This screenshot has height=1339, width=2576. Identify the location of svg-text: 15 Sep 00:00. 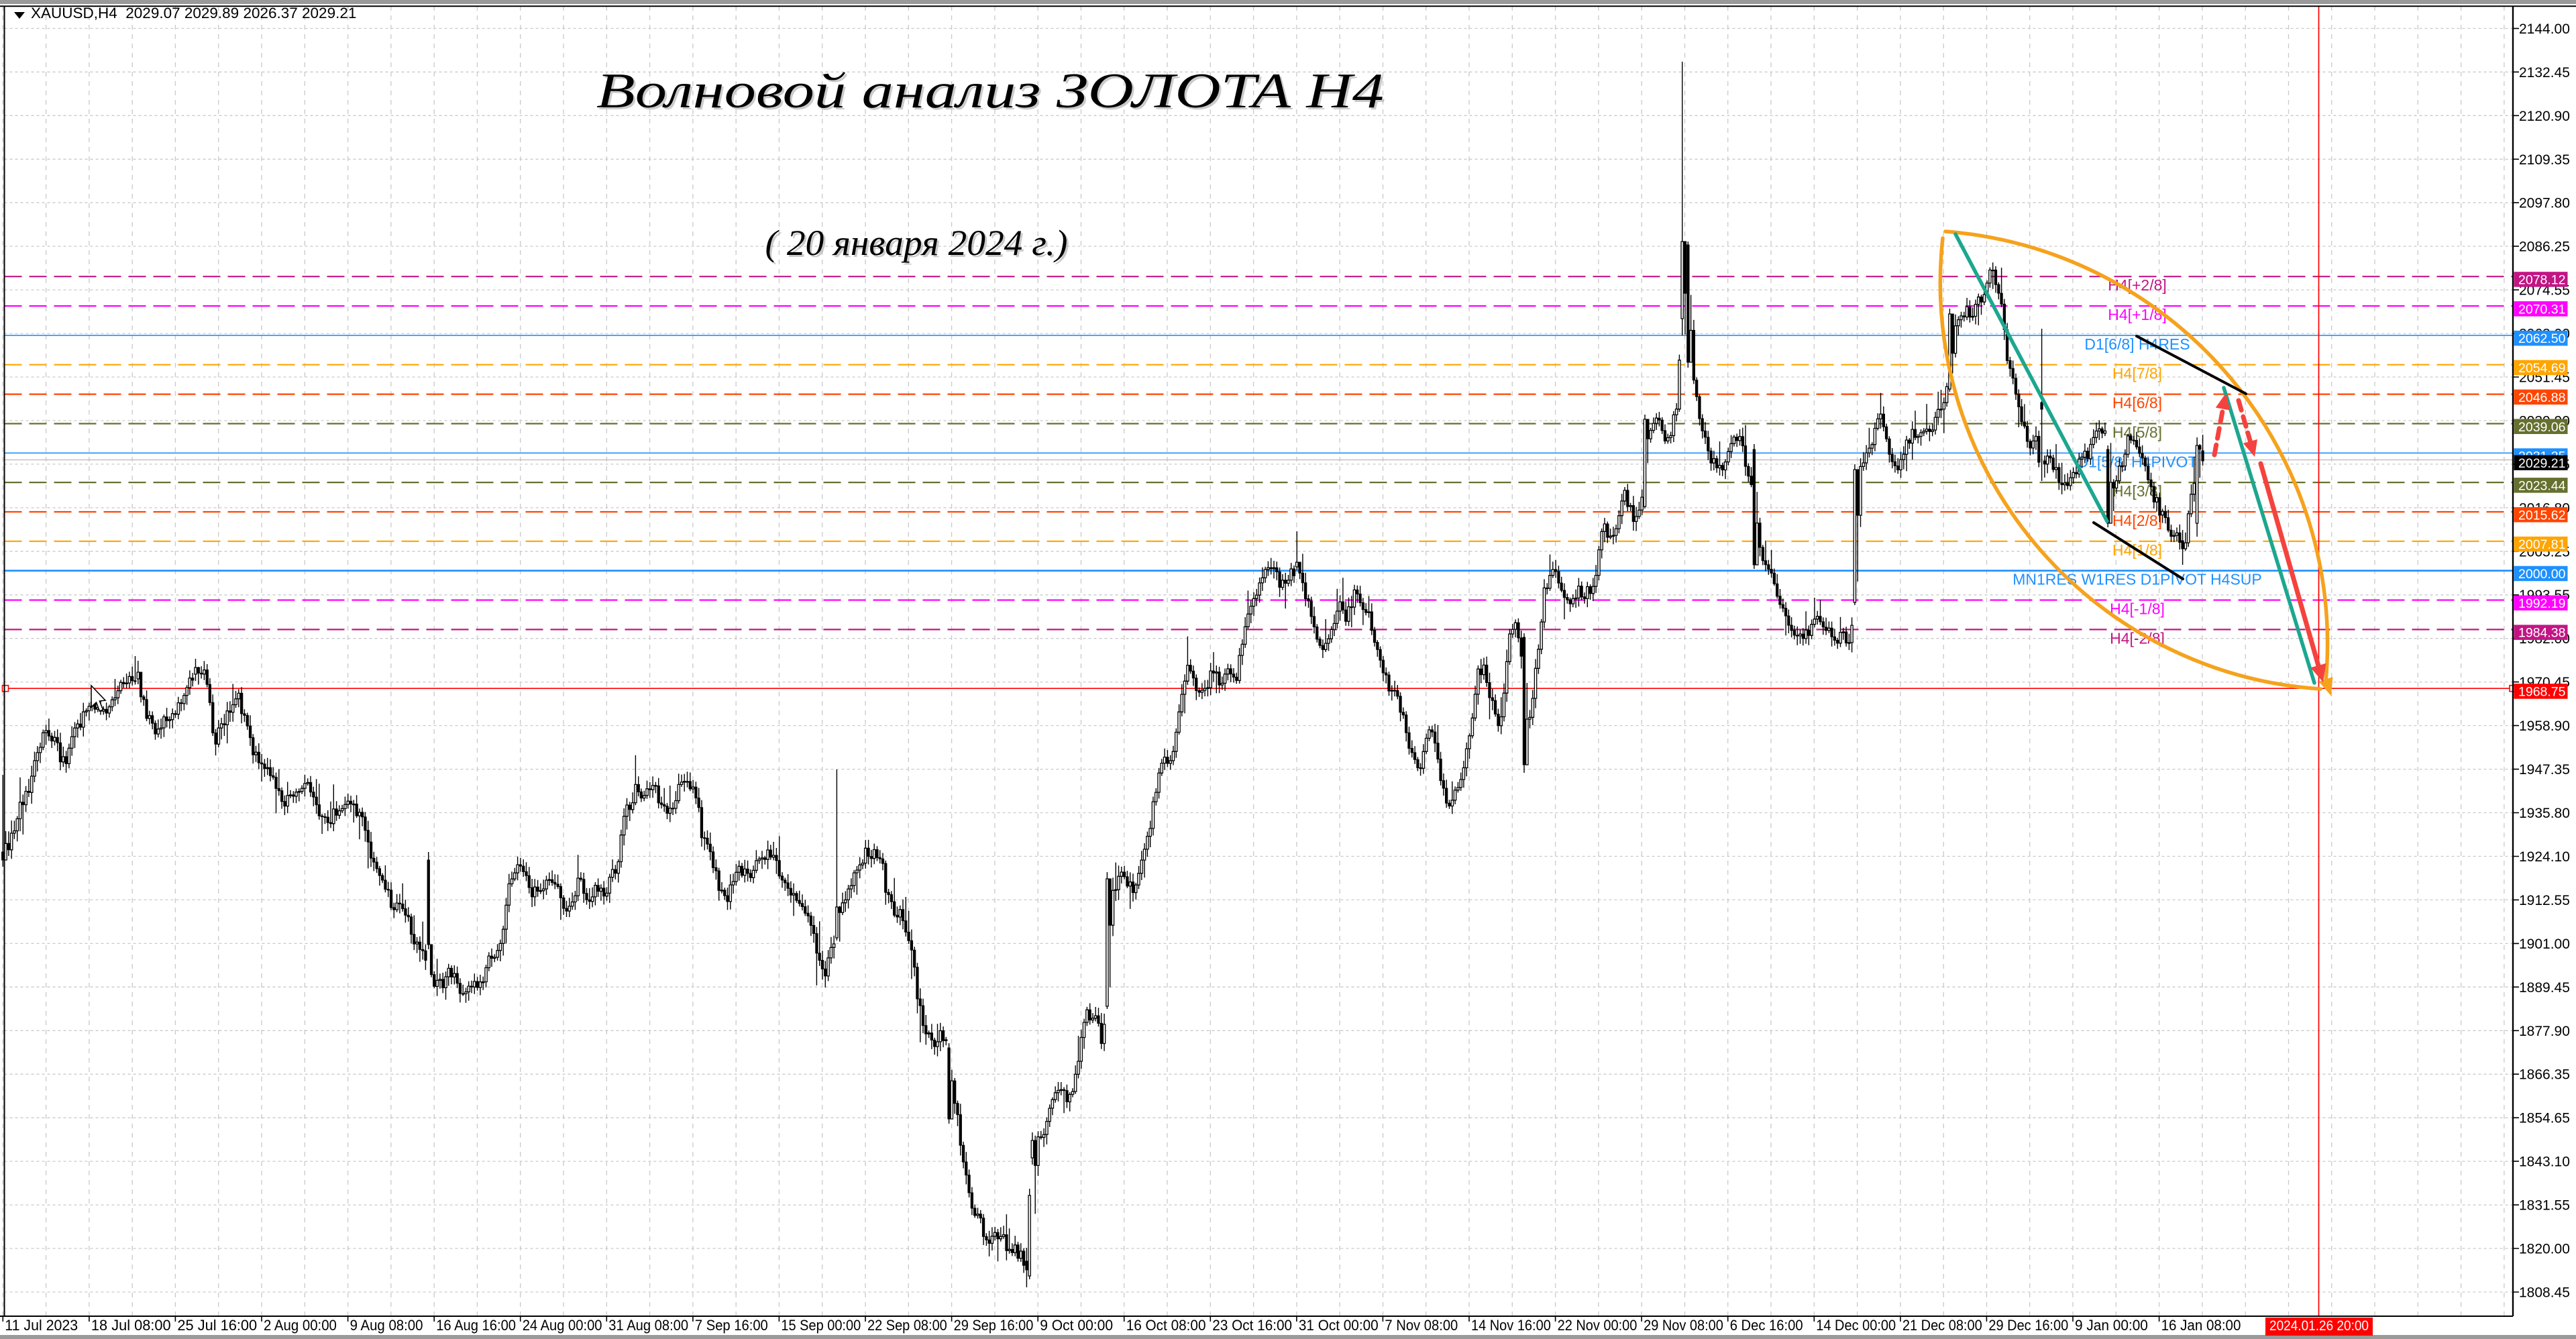
(821, 1325).